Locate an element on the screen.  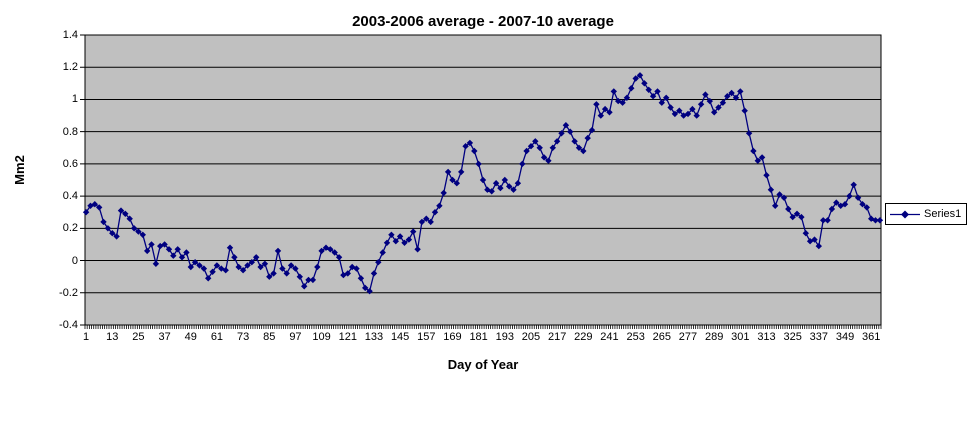
x-tick-label: 85 is located at coordinates (269, 337).